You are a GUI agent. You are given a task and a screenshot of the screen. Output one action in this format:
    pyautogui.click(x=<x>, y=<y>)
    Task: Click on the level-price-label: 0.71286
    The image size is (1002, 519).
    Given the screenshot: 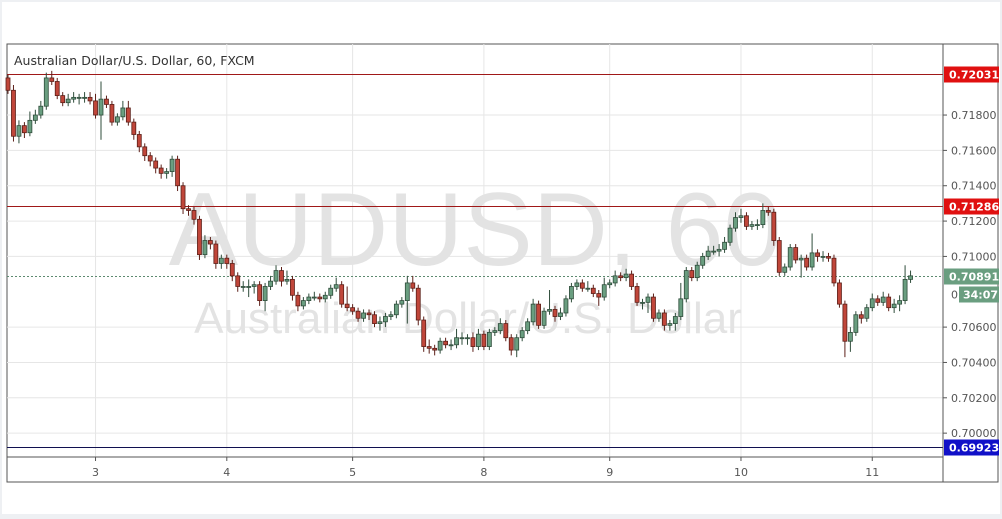 What is the action you would take?
    pyautogui.click(x=974, y=207)
    